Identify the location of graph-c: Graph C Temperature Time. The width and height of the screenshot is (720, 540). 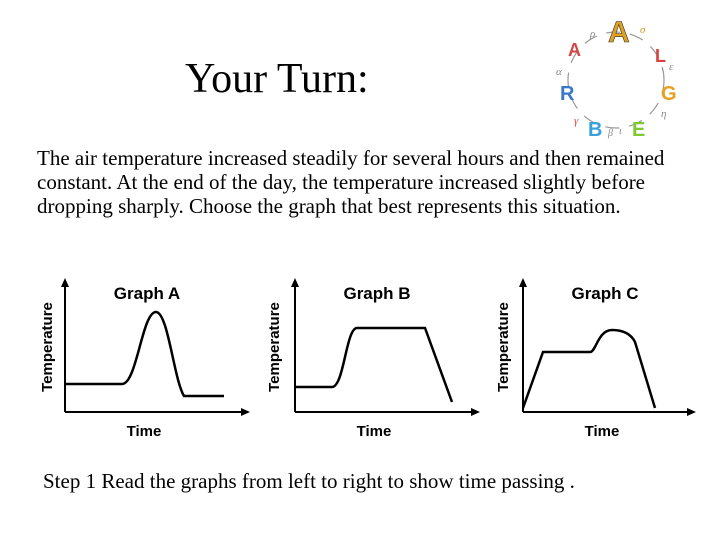
(600, 359).